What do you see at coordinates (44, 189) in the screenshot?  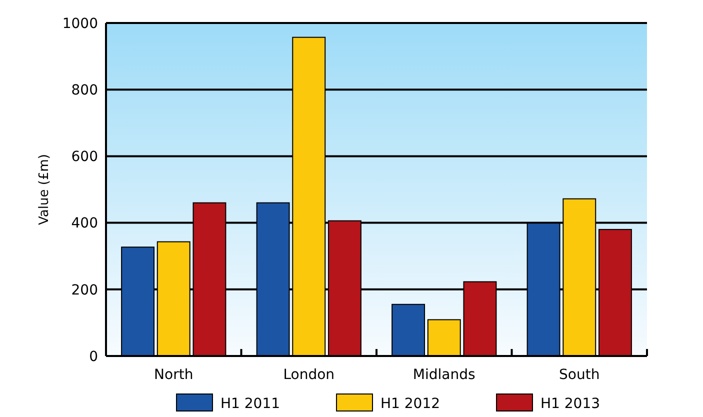 I see `y-axis-title: Value (£m)` at bounding box center [44, 189].